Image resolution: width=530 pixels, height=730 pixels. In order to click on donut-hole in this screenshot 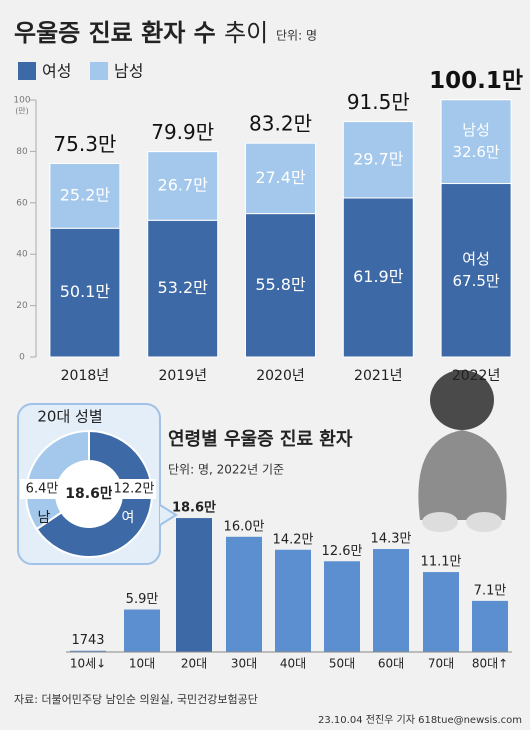, I will do `click(89, 494)`.